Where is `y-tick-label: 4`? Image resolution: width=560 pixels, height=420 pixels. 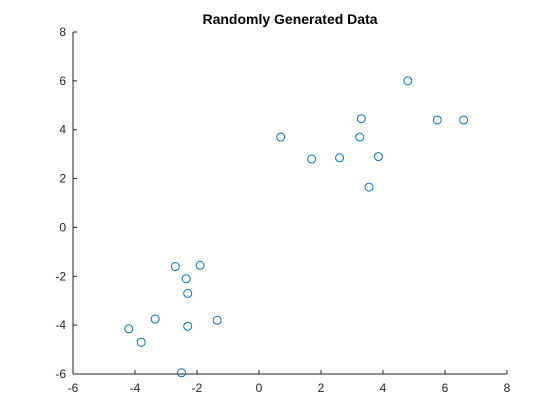
y-tick-label: 4 is located at coordinates (62, 130).